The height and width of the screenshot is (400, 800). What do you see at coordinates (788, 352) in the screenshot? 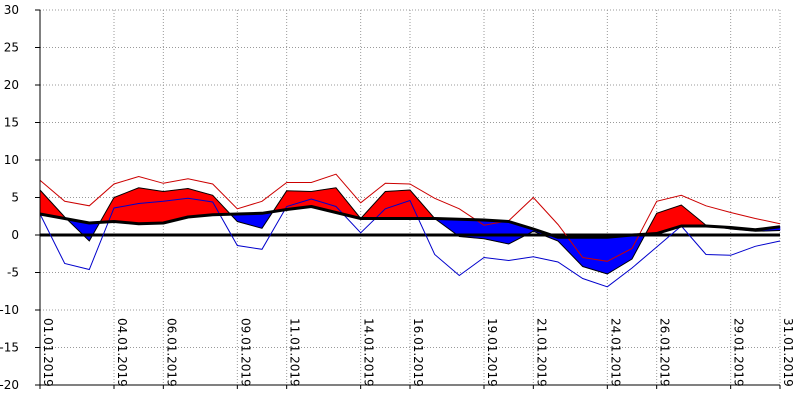
I see `x-tick-label: 31.01.2019` at bounding box center [788, 352].